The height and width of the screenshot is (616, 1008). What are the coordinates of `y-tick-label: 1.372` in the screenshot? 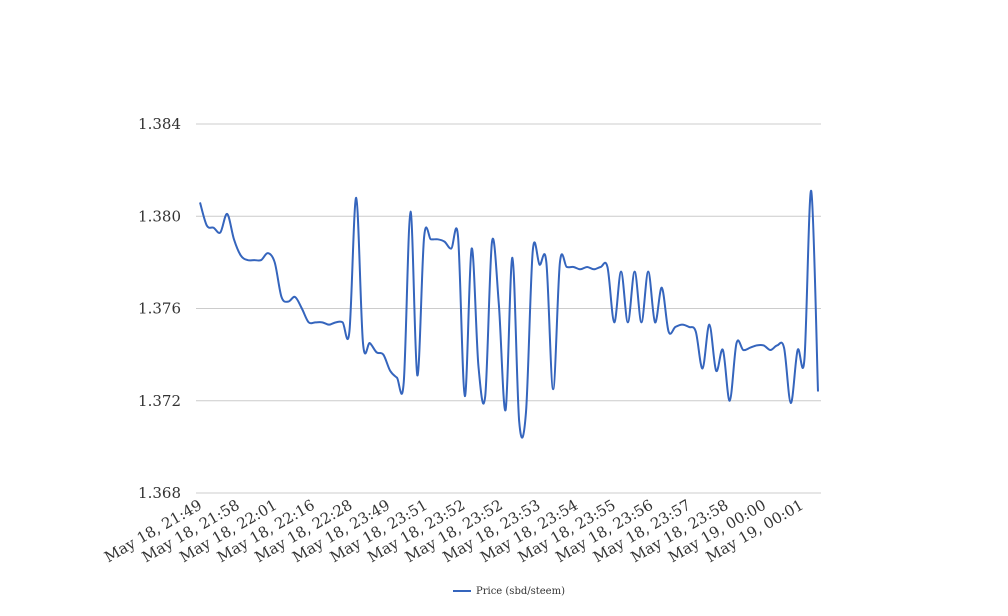 It's located at (159, 401).